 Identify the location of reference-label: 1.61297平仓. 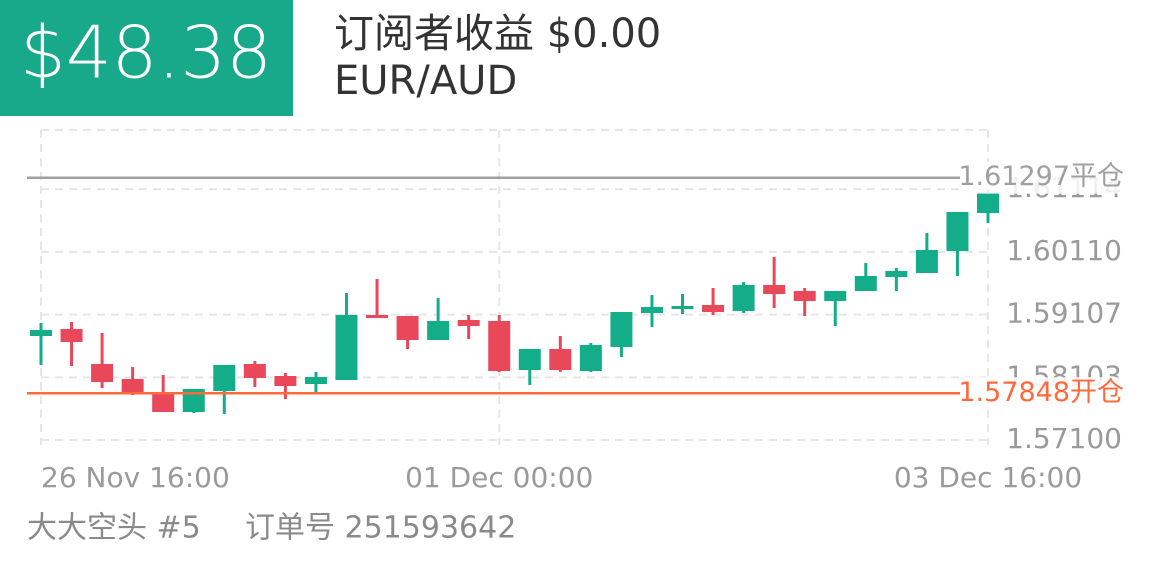
(1041, 176).